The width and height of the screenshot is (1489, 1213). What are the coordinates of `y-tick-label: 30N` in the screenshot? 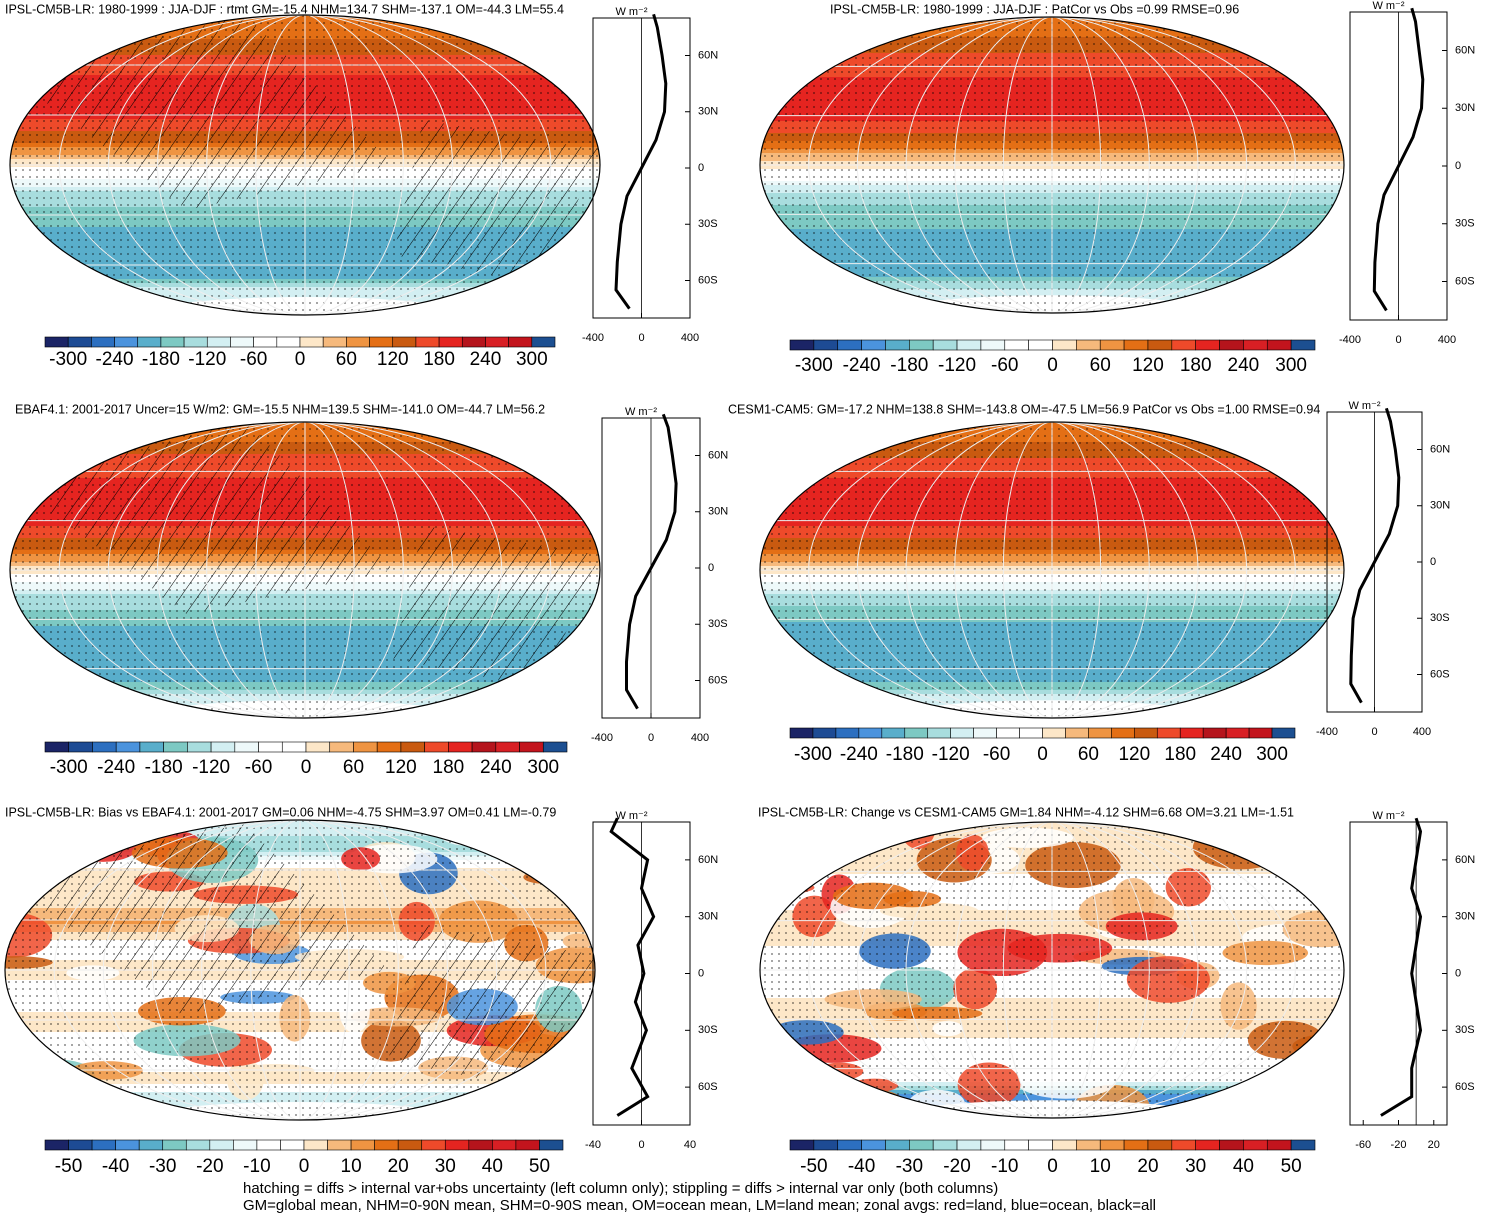 It's located at (718, 512).